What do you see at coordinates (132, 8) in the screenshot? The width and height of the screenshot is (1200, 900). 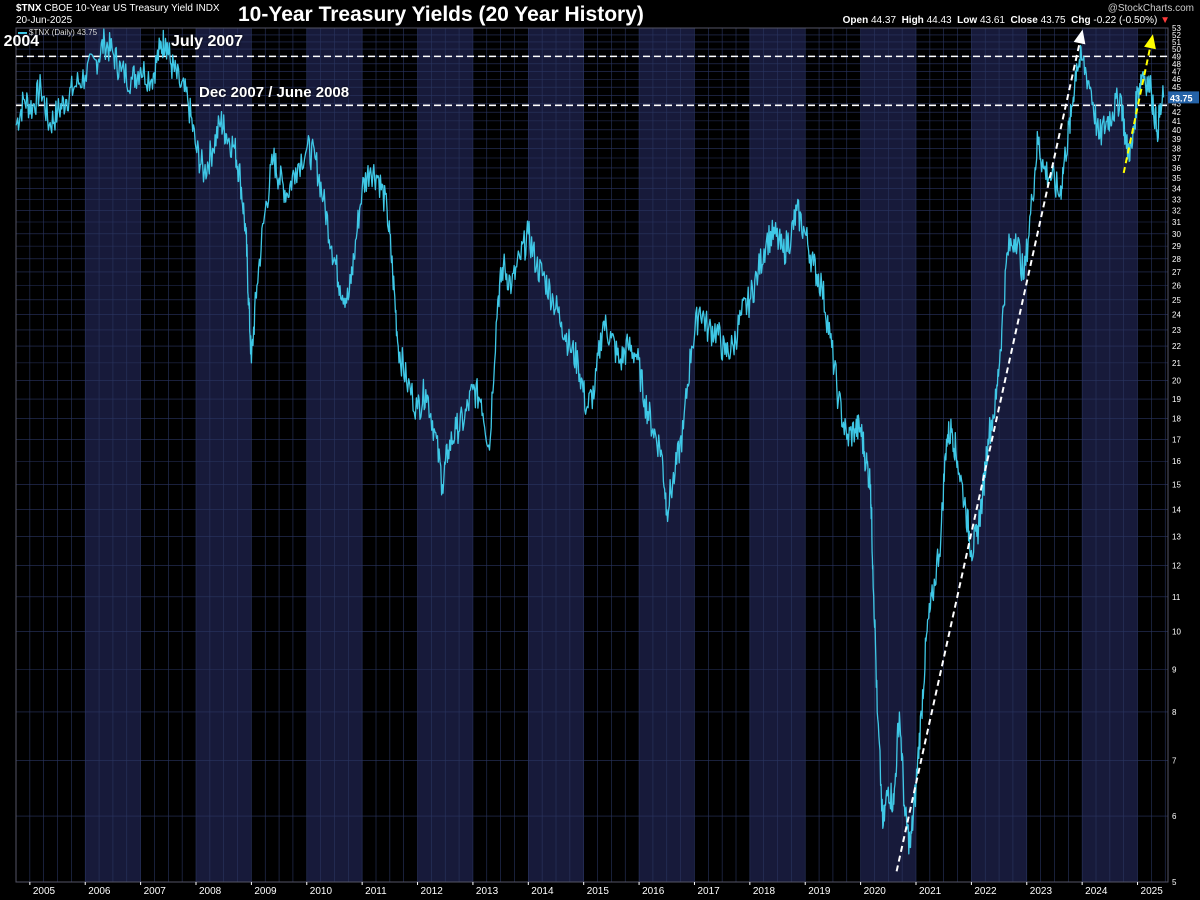 I see `description-label: CBOE 10-Year US Treasury Yield INDX` at bounding box center [132, 8].